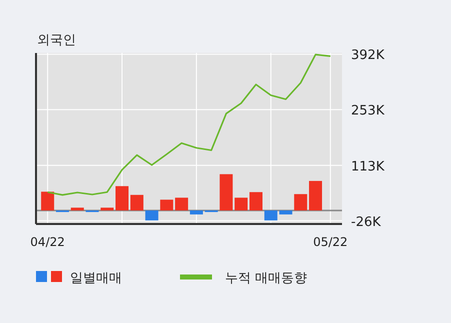 The height and width of the screenshot is (323, 451). I want to click on y-tick-label: 392K, so click(368, 56).